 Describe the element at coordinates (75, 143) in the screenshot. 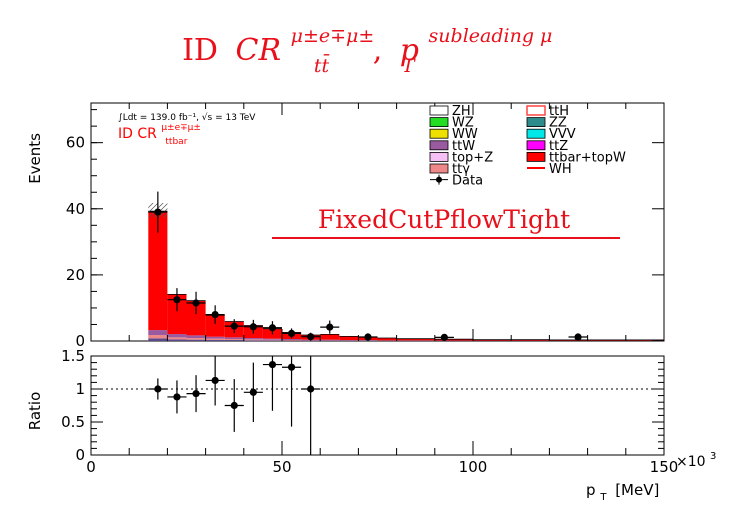

I see `y-tick-label-upper: 60` at that location.